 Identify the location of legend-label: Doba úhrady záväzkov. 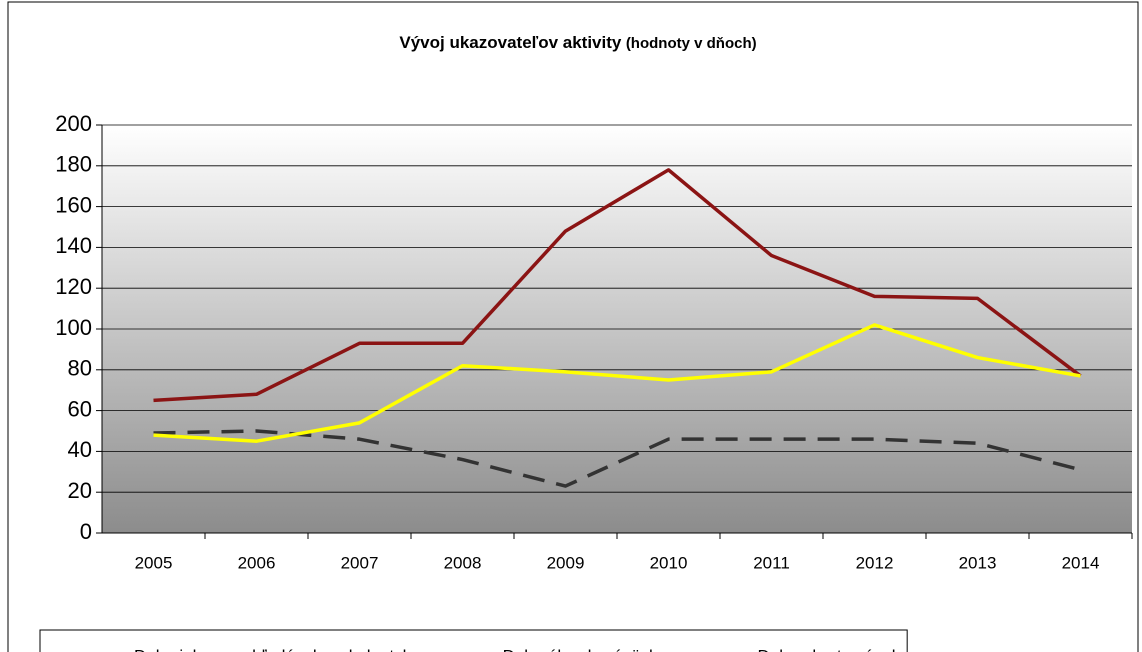
(589, 649).